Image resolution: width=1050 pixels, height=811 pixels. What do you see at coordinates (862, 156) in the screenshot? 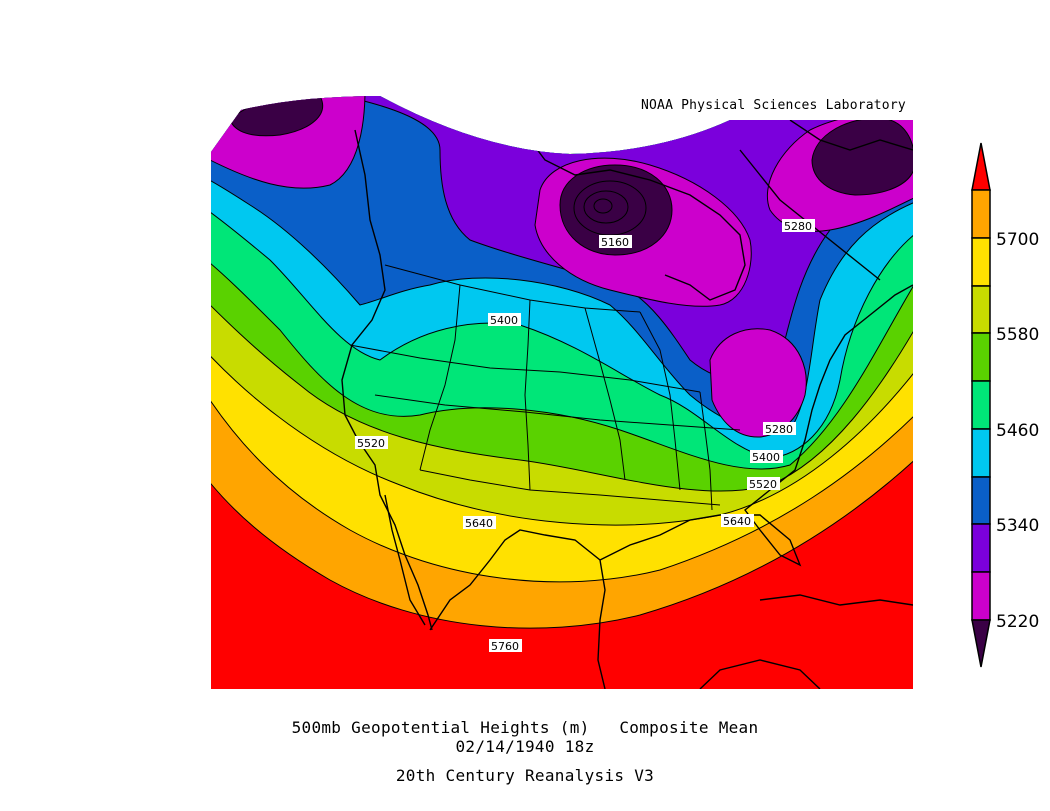
I see `band-below-5160-ne` at bounding box center [862, 156].